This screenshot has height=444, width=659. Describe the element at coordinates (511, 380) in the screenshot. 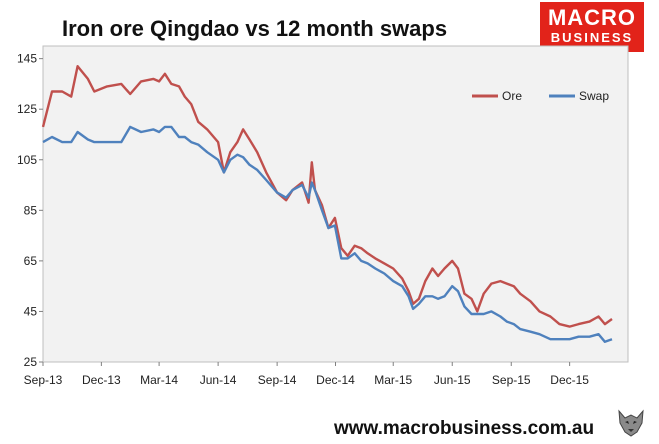

I see `x-tick-label: Sep-15` at that location.